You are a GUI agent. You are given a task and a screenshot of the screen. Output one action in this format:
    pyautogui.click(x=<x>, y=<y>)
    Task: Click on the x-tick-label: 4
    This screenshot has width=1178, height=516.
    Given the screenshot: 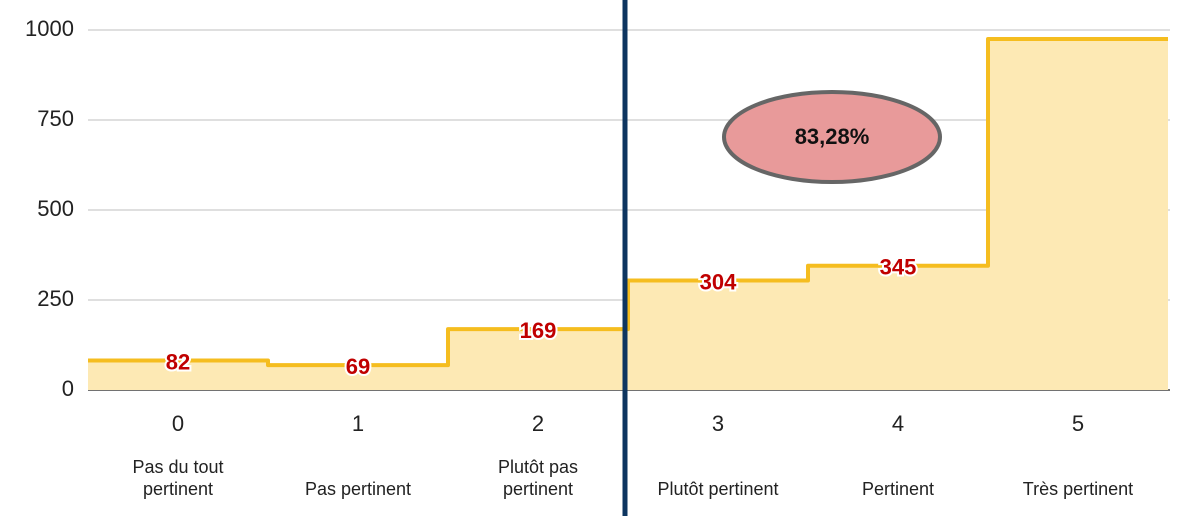 What is the action you would take?
    pyautogui.click(x=898, y=423)
    